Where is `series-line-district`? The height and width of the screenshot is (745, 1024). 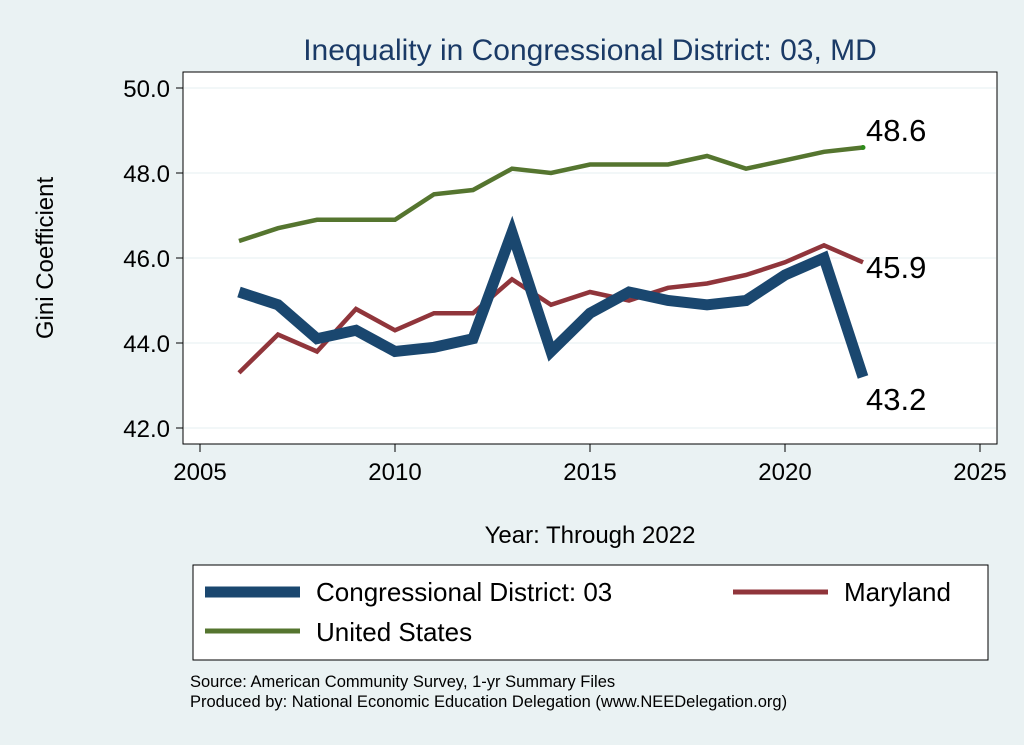
series-line-district is located at coordinates (553, 297).